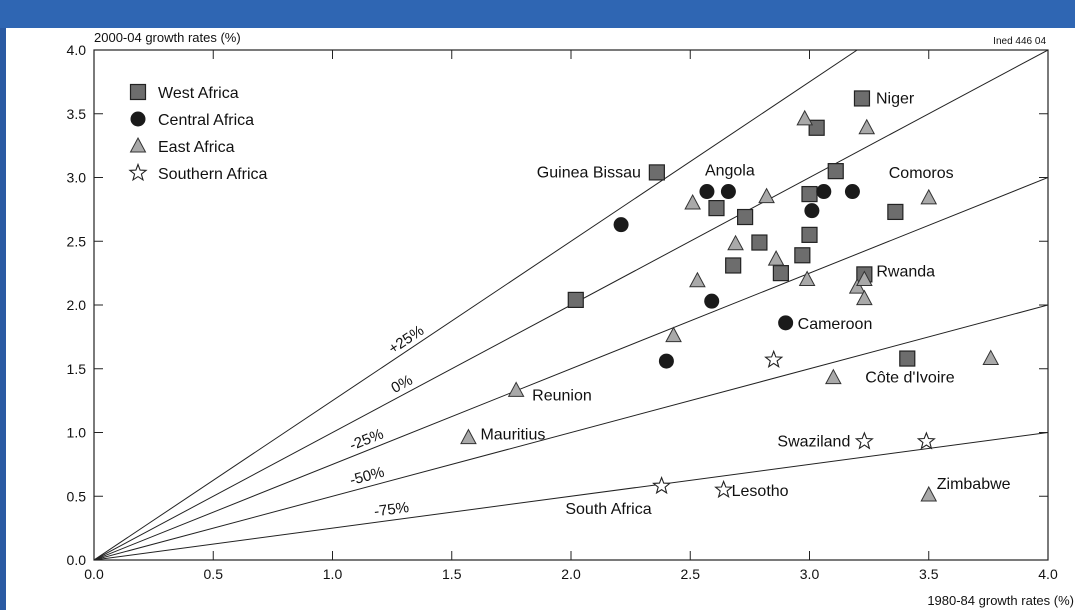 This screenshot has width=1075, height=610. I want to click on point-label: Comoros, so click(921, 173).